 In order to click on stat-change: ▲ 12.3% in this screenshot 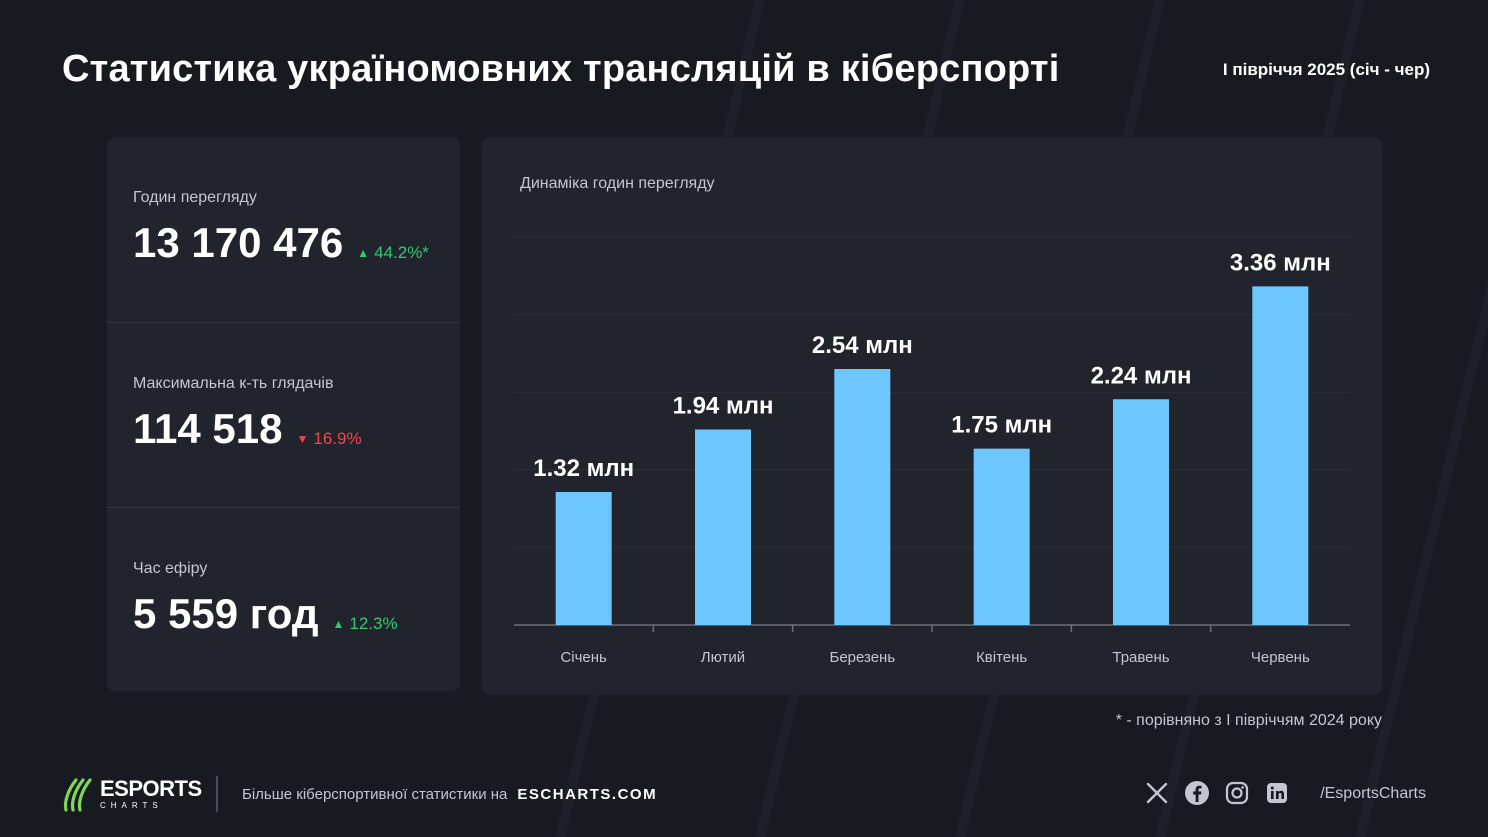, I will do `click(364, 624)`.